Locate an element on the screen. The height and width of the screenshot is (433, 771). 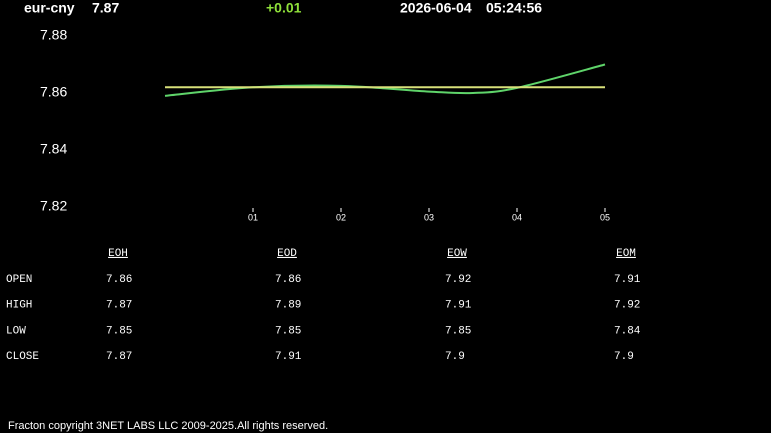
y-tick-label: 7.84 is located at coordinates (53, 149).